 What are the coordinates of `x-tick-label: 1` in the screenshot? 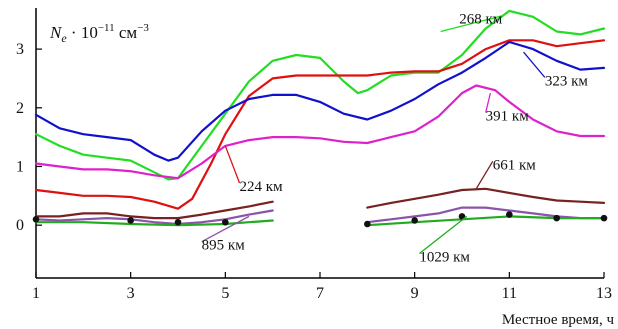 It's located at (36, 293).